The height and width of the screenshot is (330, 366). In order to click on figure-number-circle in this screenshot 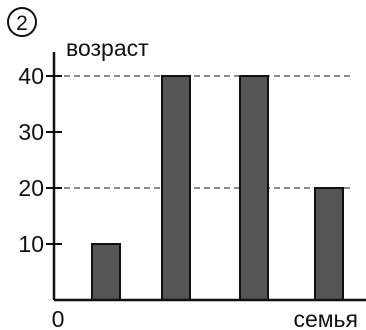, I will do `click(22, 22)`.